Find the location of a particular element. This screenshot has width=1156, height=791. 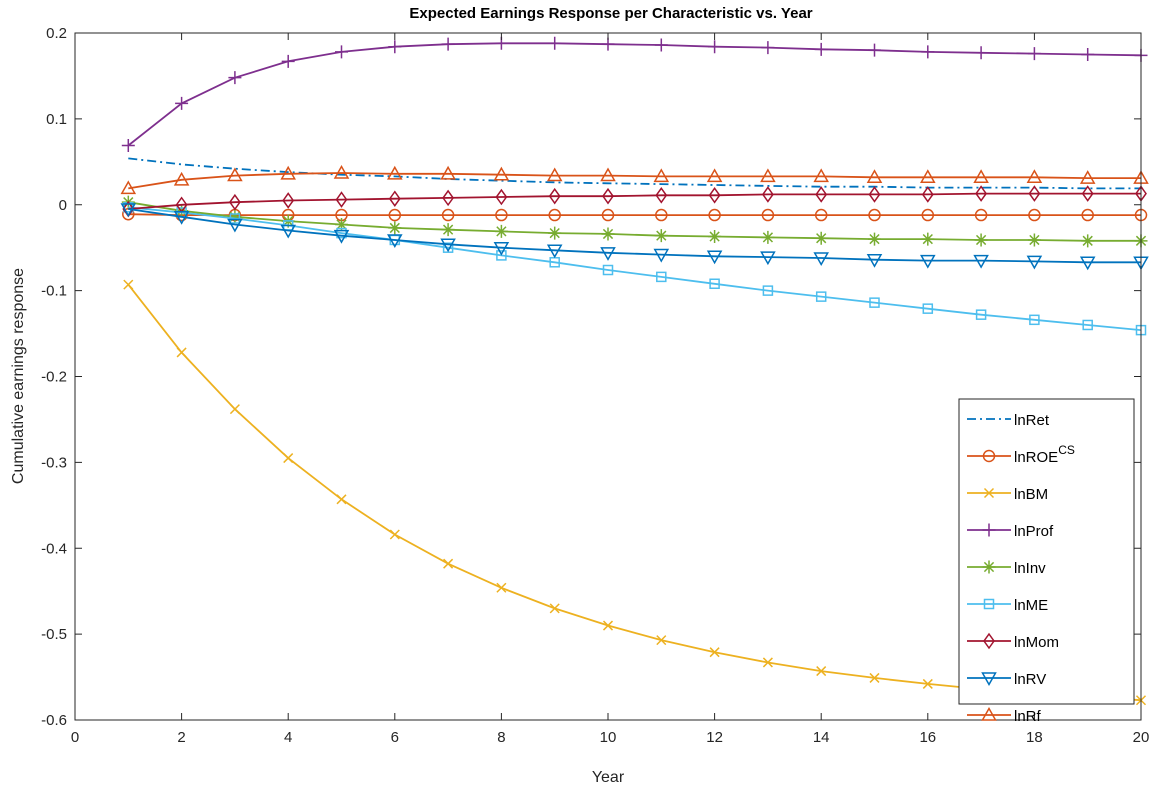

series-line-lnprof is located at coordinates (634, 94).